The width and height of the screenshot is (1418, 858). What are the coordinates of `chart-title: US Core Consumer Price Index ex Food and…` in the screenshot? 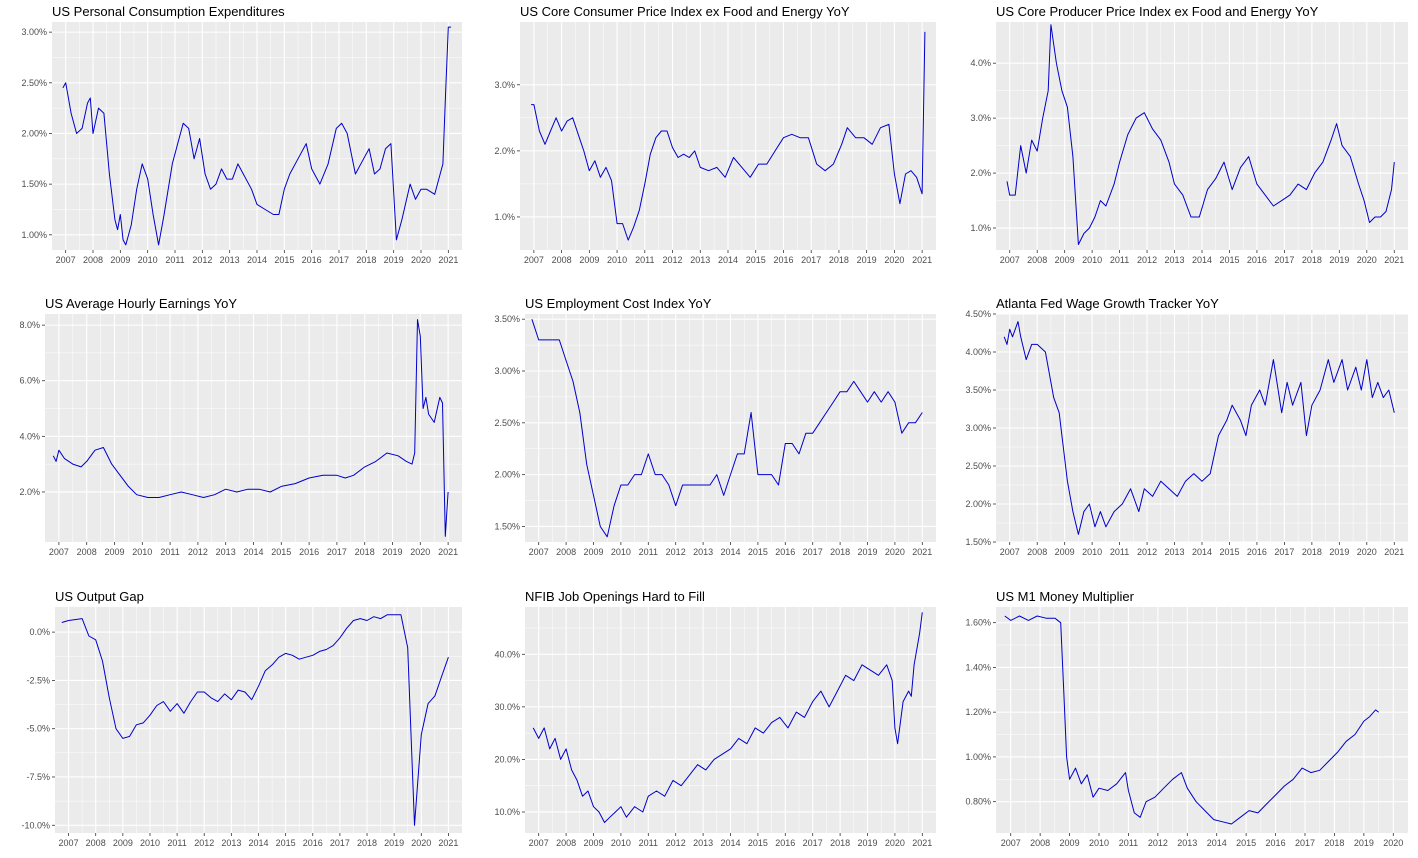 It's located at (685, 11).